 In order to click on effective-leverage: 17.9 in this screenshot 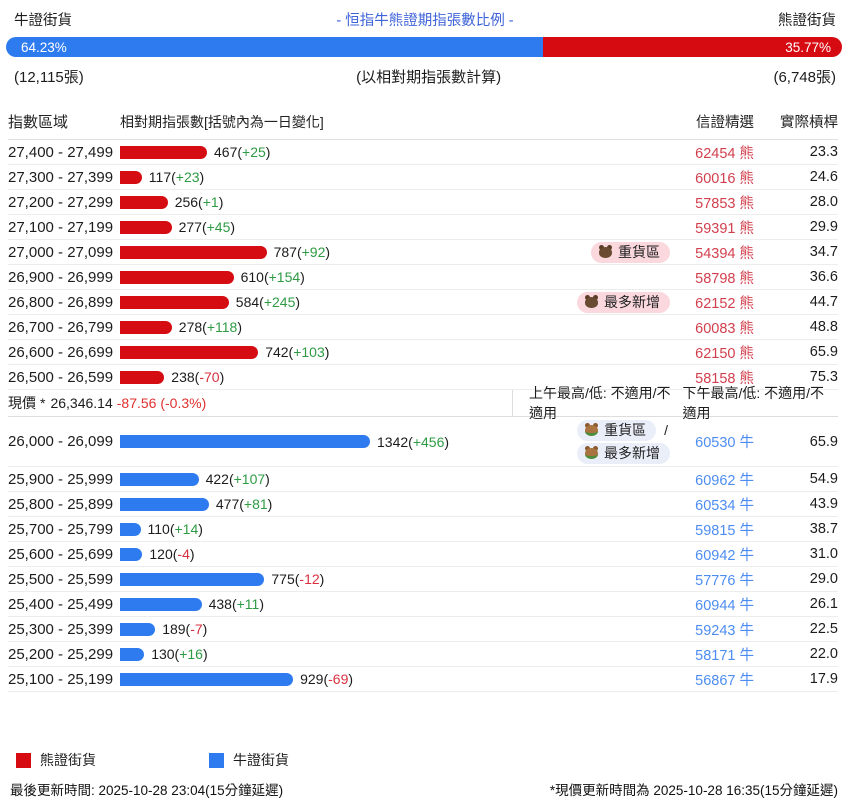, I will do `click(823, 679)`.